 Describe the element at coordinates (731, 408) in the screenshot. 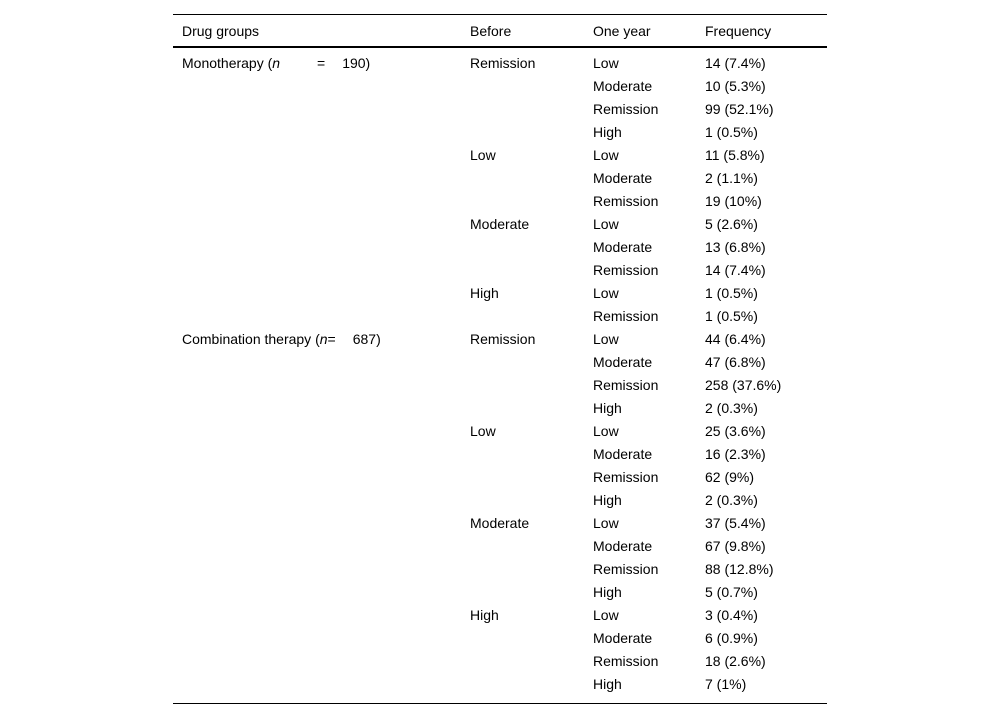

I see `frequency-cell: 2 (0.3%)` at that location.